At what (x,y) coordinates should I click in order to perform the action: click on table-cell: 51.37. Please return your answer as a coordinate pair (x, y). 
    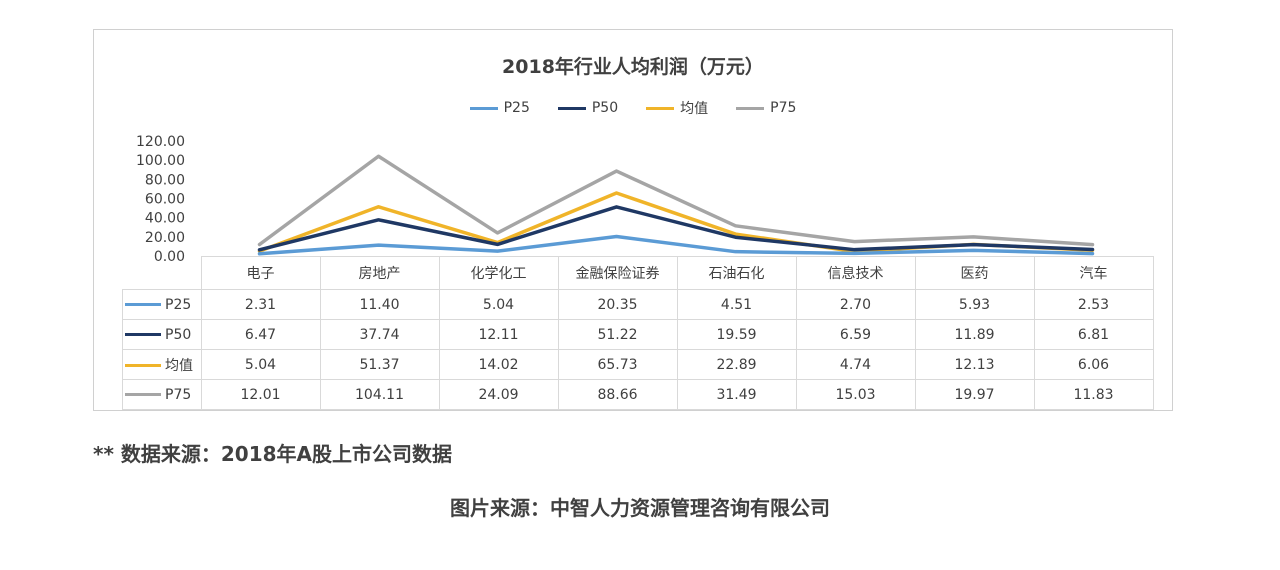
    Looking at the image, I should click on (379, 364).